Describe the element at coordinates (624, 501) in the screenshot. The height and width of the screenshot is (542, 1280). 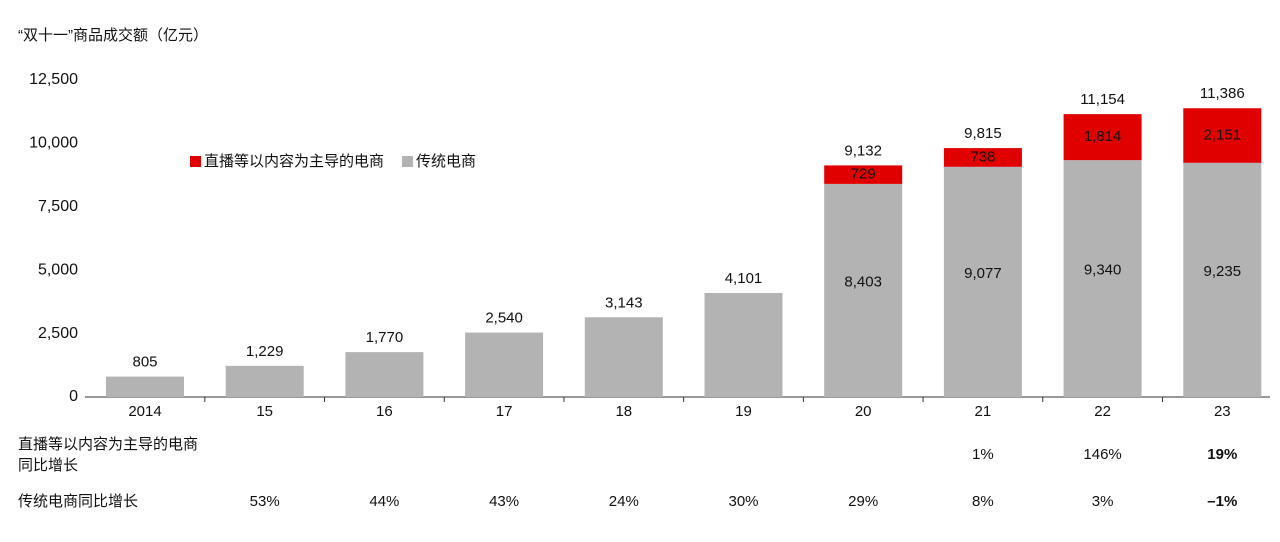
I see `growth-value: 24%` at that location.